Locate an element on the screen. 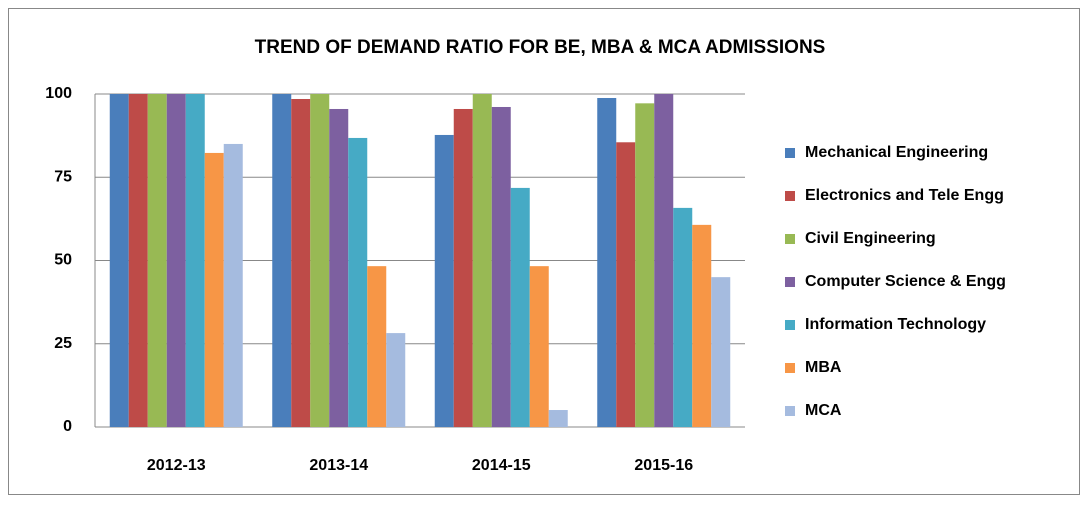 The image size is (1088, 508). legend-label: MBA is located at coordinates (823, 367).